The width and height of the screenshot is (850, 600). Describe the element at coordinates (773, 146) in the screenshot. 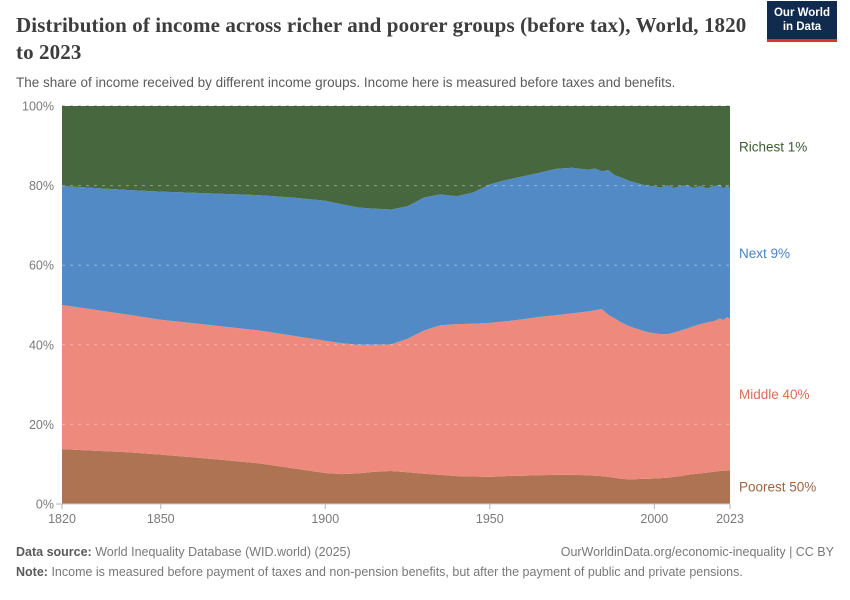

I see `series-label-richest-1: Richest 1%` at that location.